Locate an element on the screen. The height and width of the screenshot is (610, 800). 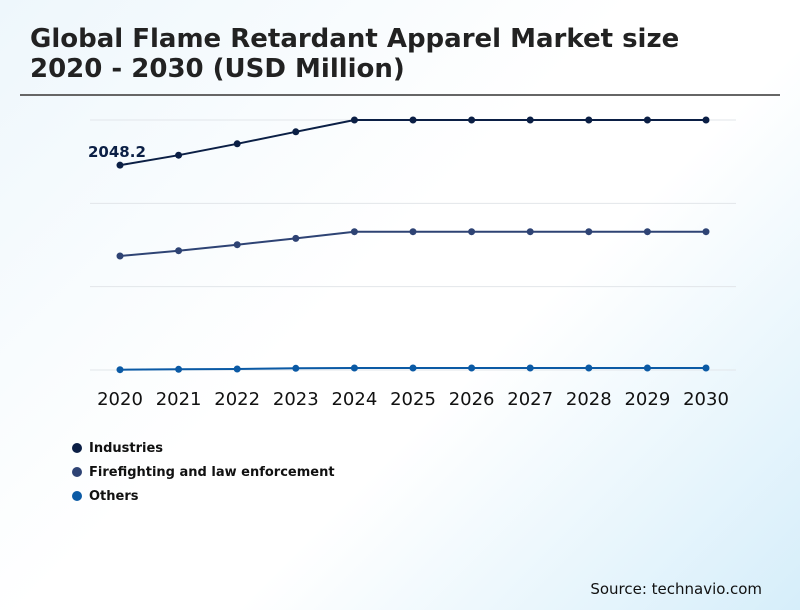
x-tick-label: 2023 is located at coordinates (296, 399).